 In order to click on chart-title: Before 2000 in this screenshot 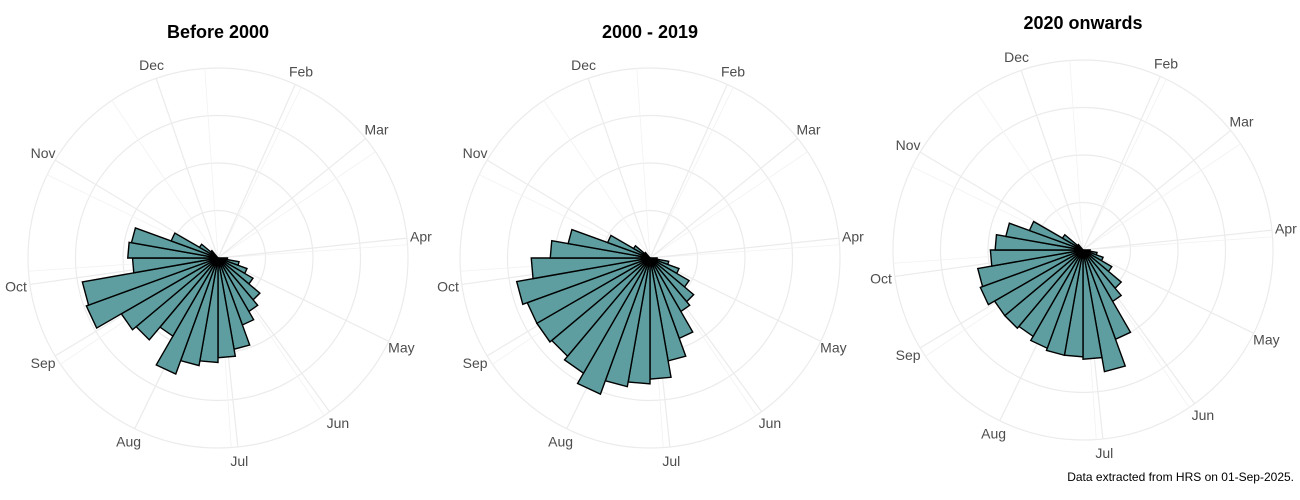, I will do `click(218, 32)`.